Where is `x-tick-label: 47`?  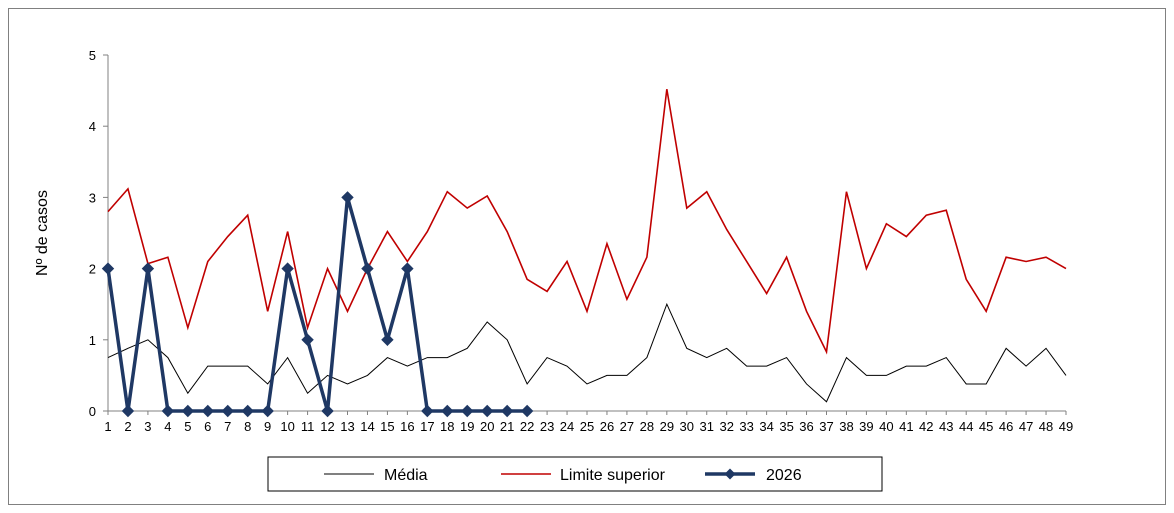 x-tick-label: 47 is located at coordinates (1026, 426).